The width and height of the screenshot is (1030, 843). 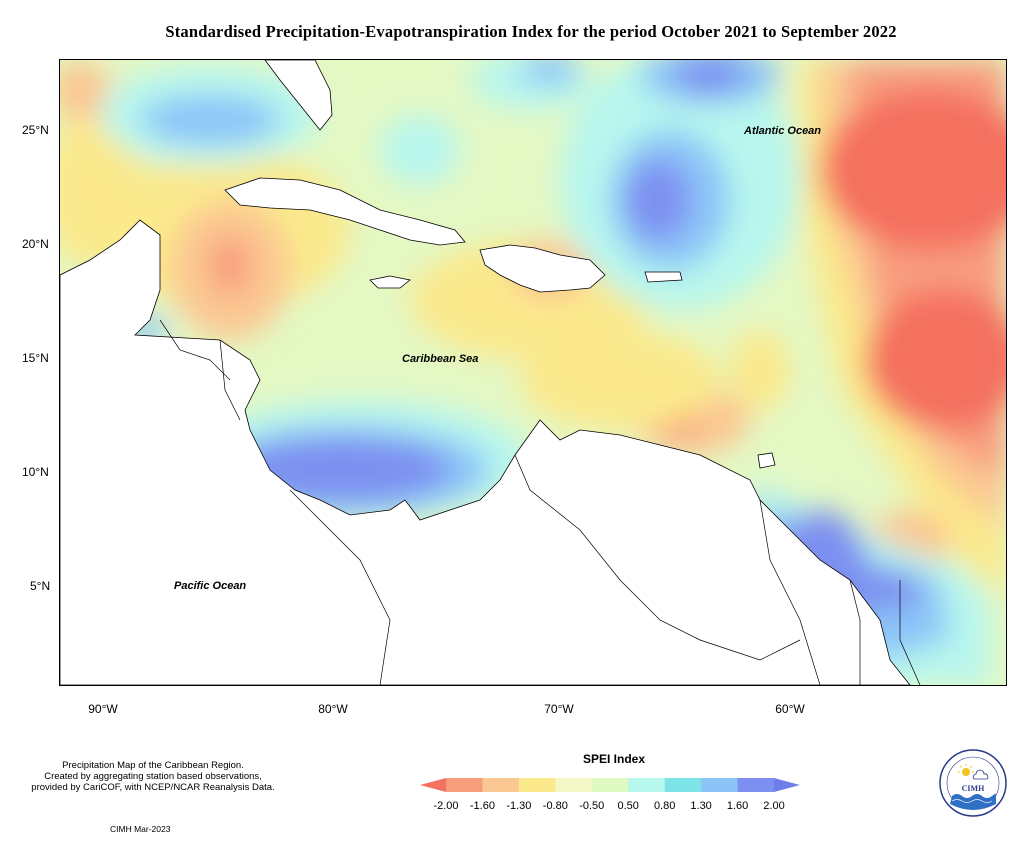 I want to click on legend-tick-label: -1.60, so click(x=482, y=806).